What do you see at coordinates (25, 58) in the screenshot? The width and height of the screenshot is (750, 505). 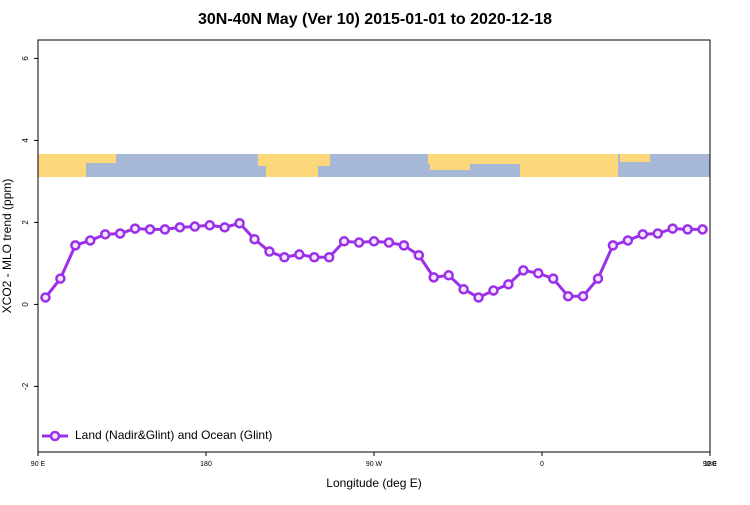 I see `y-tick-label: 6` at bounding box center [25, 58].